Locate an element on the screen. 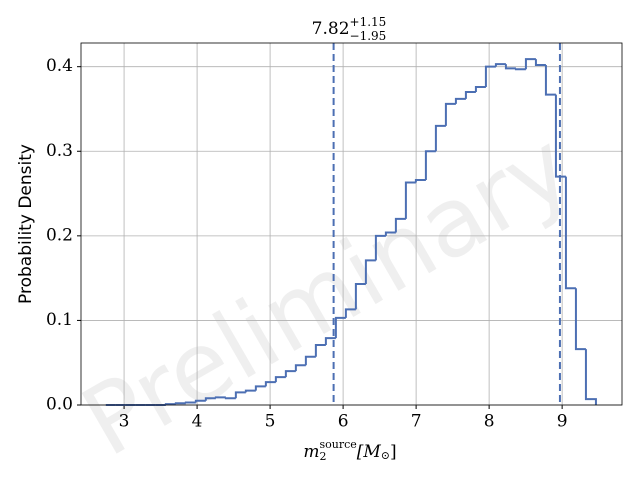 The image size is (640, 480). y-tick-label: 0.3 is located at coordinates (59, 151).